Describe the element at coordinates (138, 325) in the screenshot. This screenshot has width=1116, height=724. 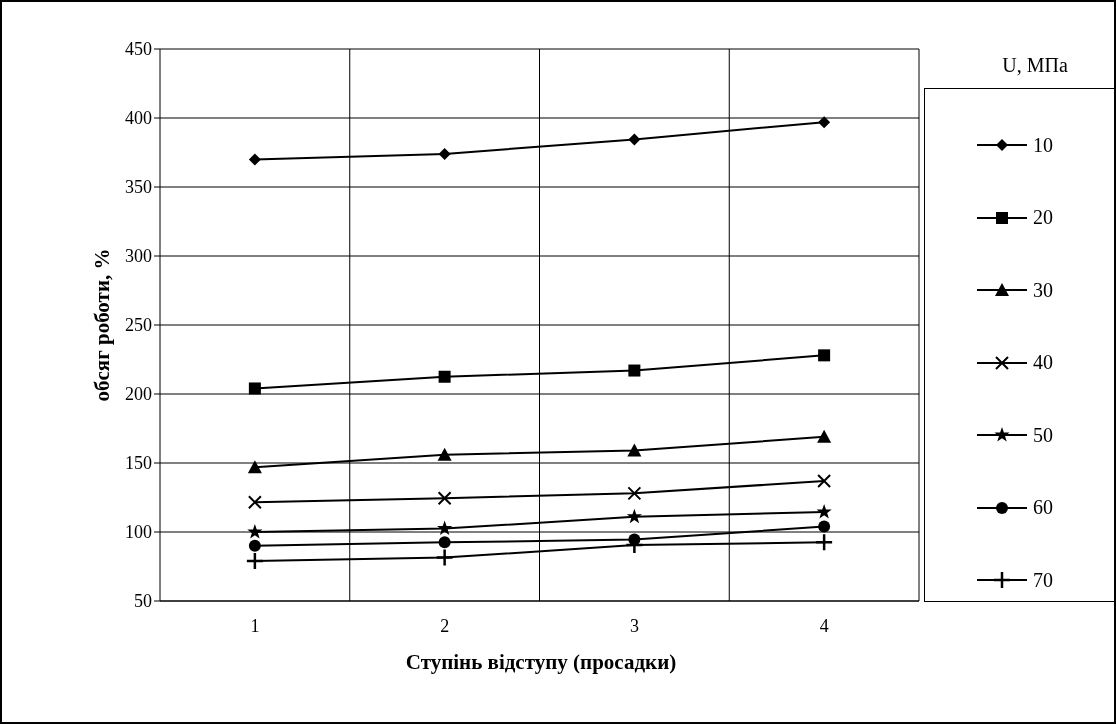
I see `y-tick-label: 250` at that location.